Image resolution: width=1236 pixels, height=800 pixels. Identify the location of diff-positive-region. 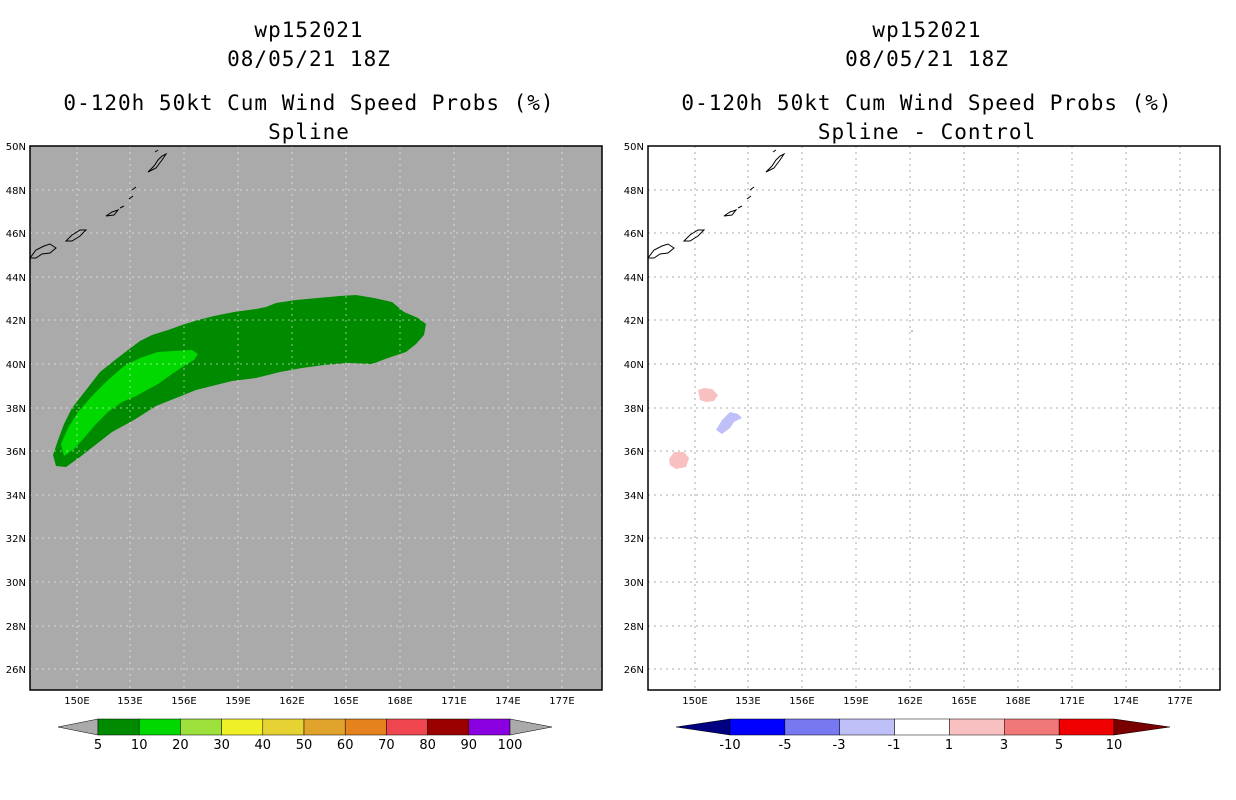
(708, 395).